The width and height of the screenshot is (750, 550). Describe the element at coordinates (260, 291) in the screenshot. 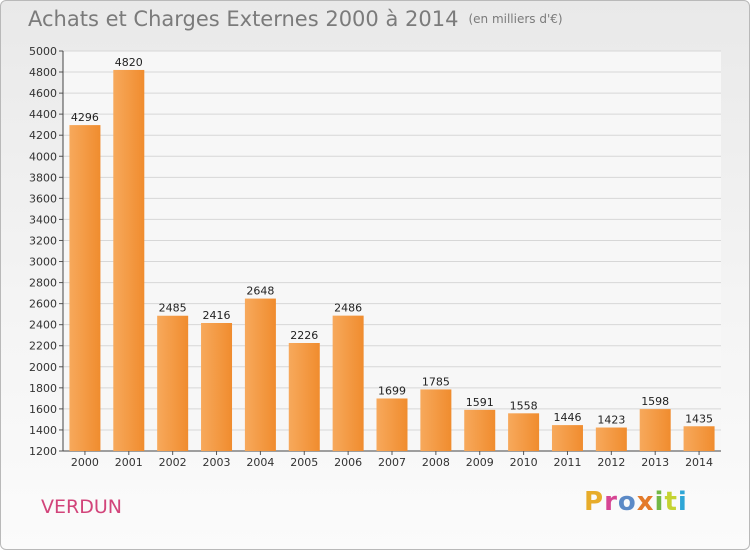

I see `bar-value-label: 2648` at that location.